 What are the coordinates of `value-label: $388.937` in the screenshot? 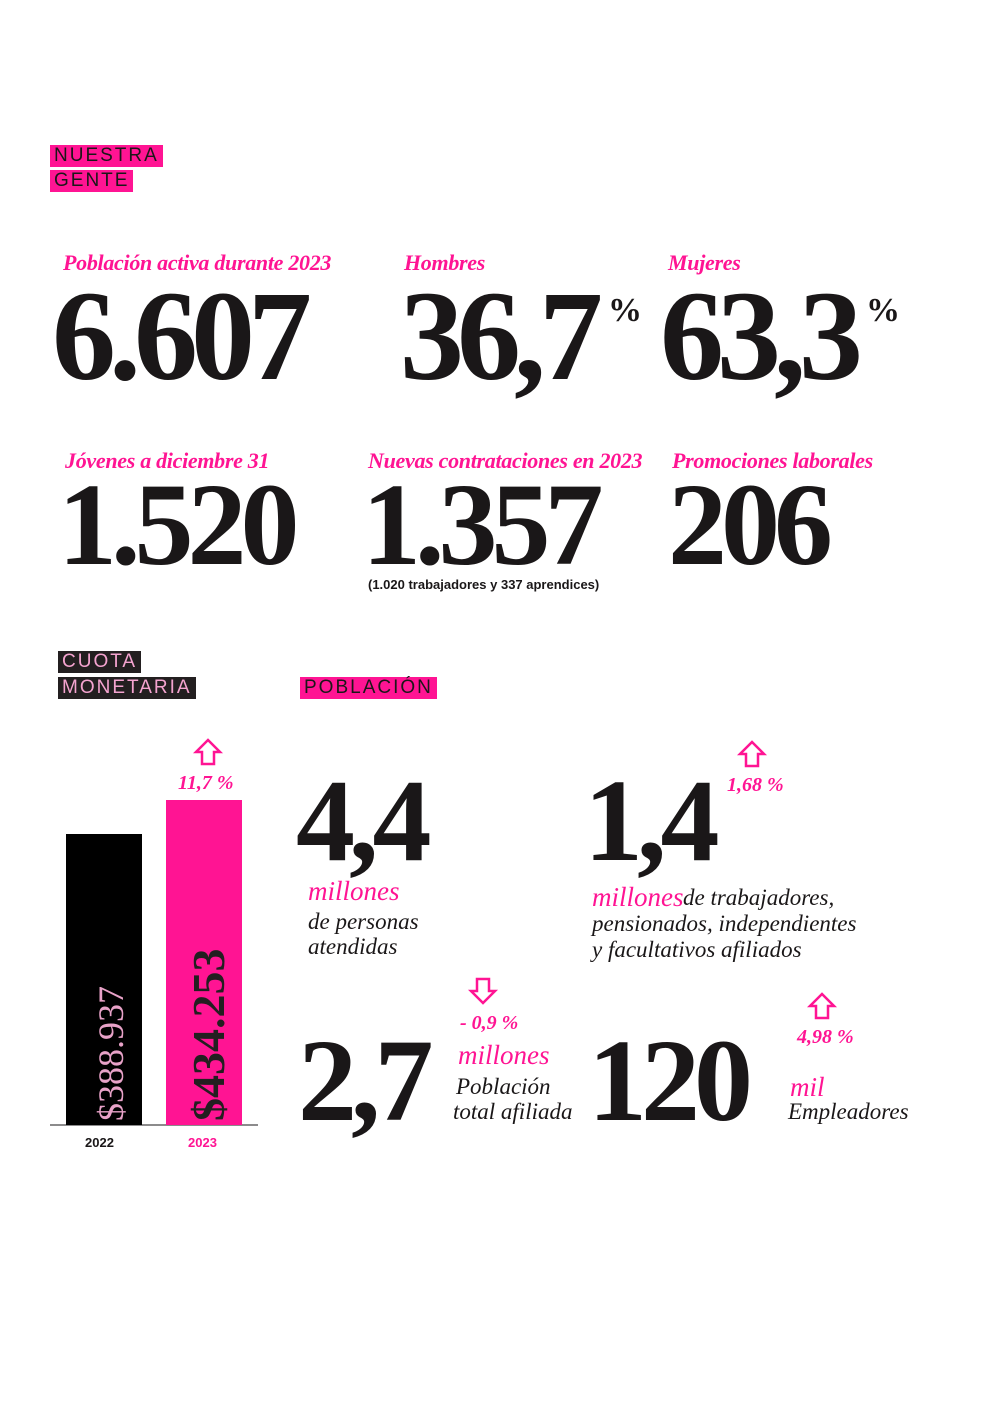 It's located at (111, 1053).